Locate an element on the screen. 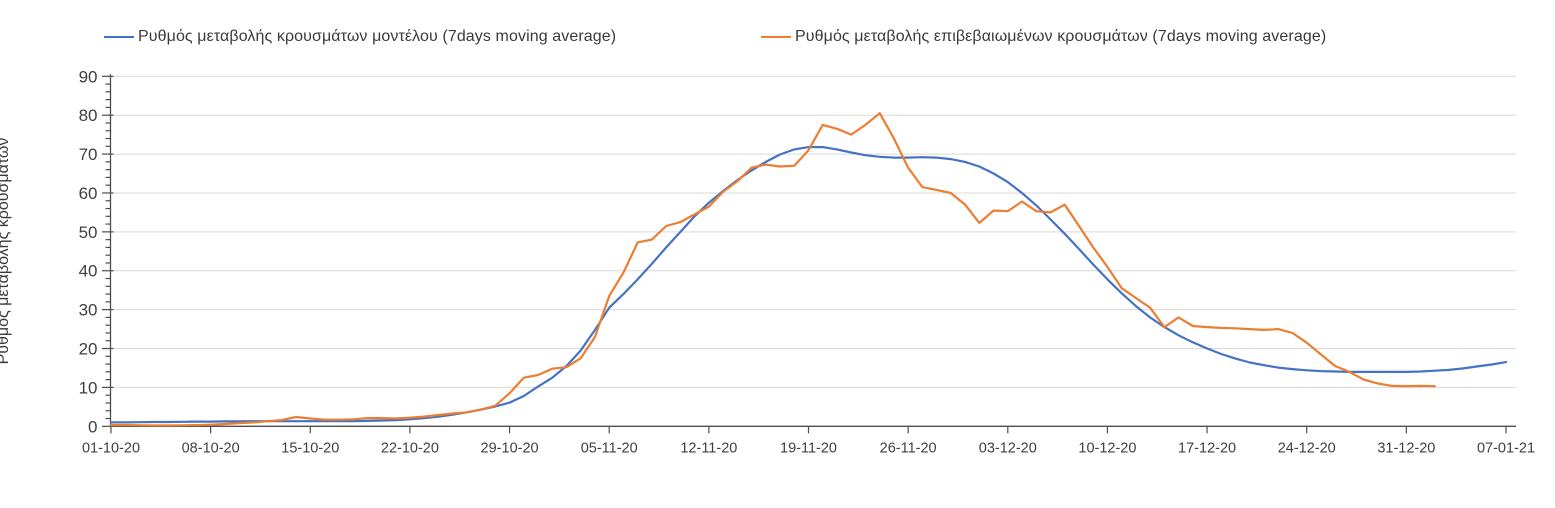 The image size is (1555, 508). y-tick-label: 0 is located at coordinates (92, 426).